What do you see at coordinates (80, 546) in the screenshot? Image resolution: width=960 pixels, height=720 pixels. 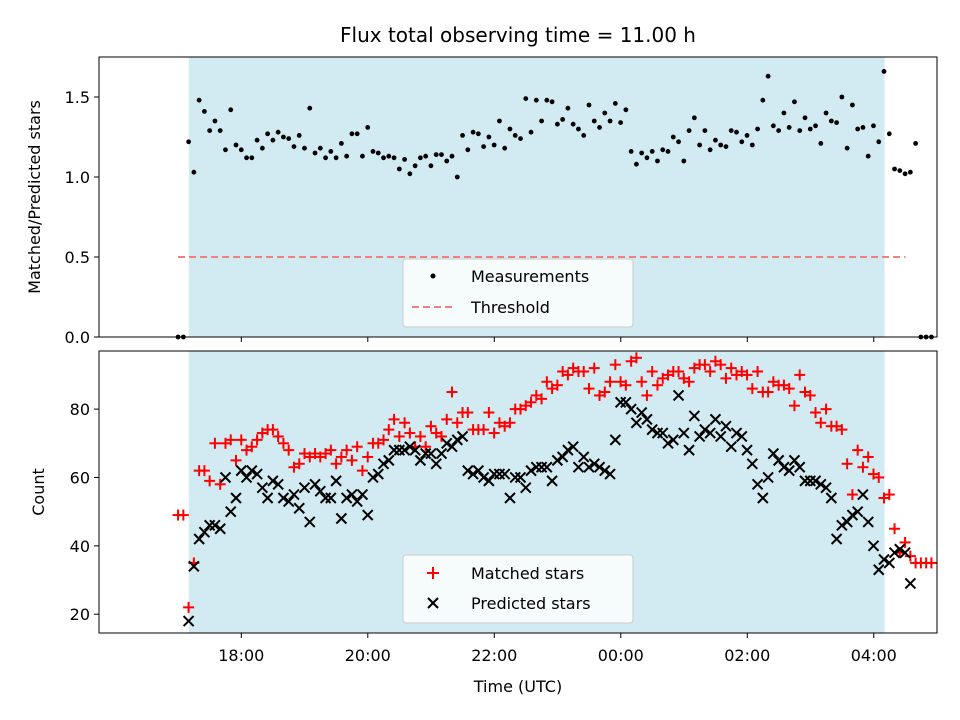 I see `y-tick-label: 40` at bounding box center [80, 546].